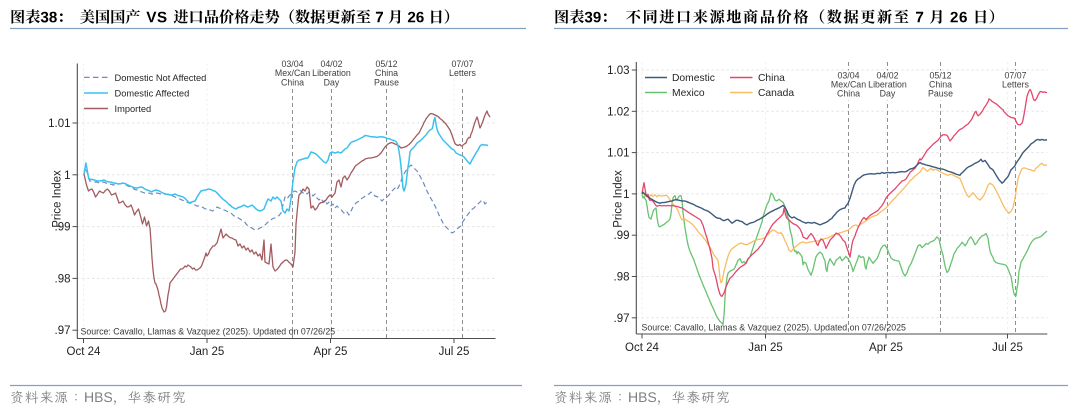 Image resolution: width=1080 pixels, height=416 pixels. Describe the element at coordinates (776, 93) in the screenshot. I see `svg-text: Canada` at that location.